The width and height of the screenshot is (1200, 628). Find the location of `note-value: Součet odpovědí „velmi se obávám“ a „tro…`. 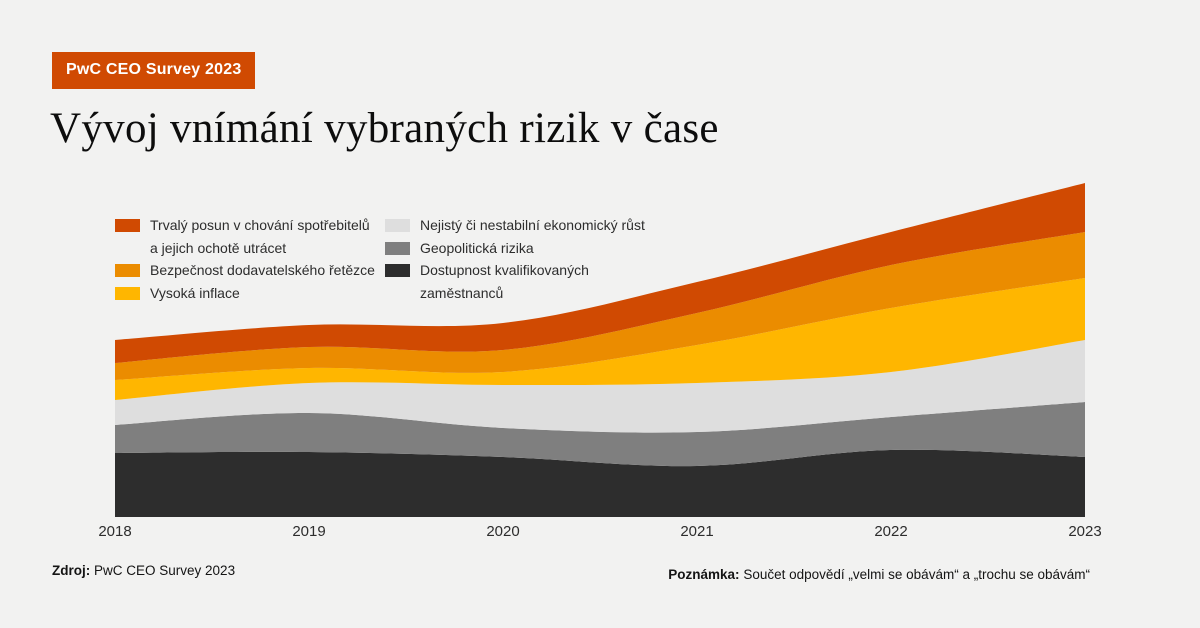

note-value: Součet odpovědí „velmi se obávám“ a „tro… is located at coordinates (916, 574).